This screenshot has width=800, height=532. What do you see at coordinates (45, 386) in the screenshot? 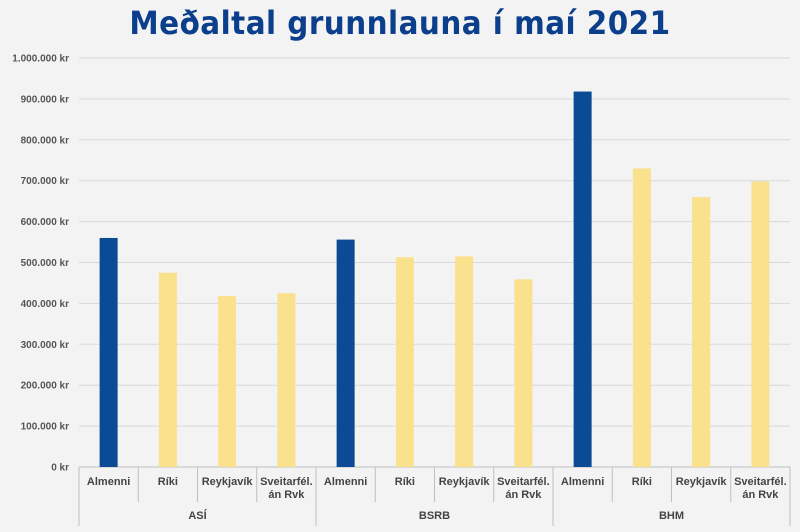
I see `y-tick-label: 200.000 kr` at bounding box center [45, 386].